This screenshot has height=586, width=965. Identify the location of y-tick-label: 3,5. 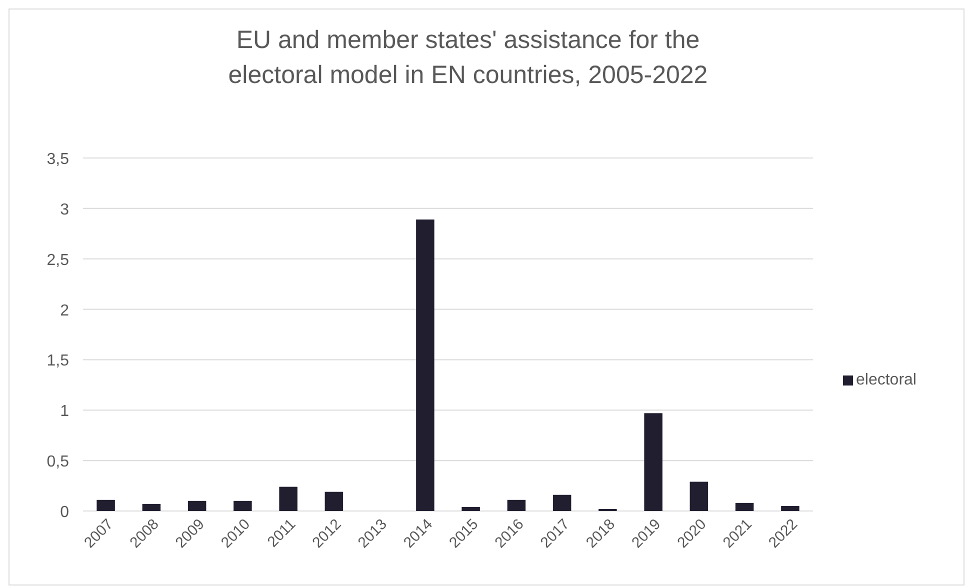
(58, 159).